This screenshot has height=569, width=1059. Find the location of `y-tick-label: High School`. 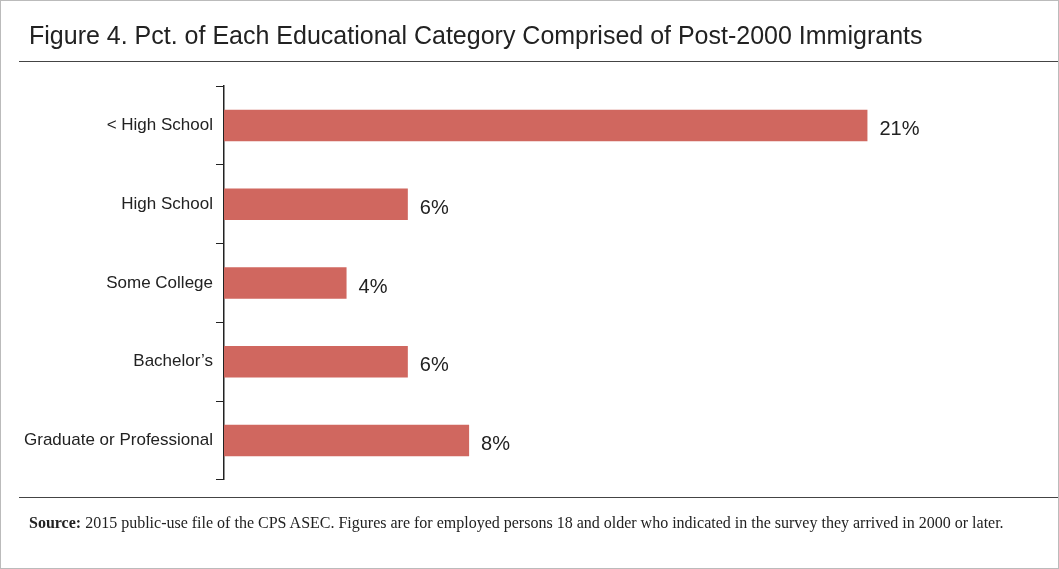

y-tick-label: High School is located at coordinates (167, 203).